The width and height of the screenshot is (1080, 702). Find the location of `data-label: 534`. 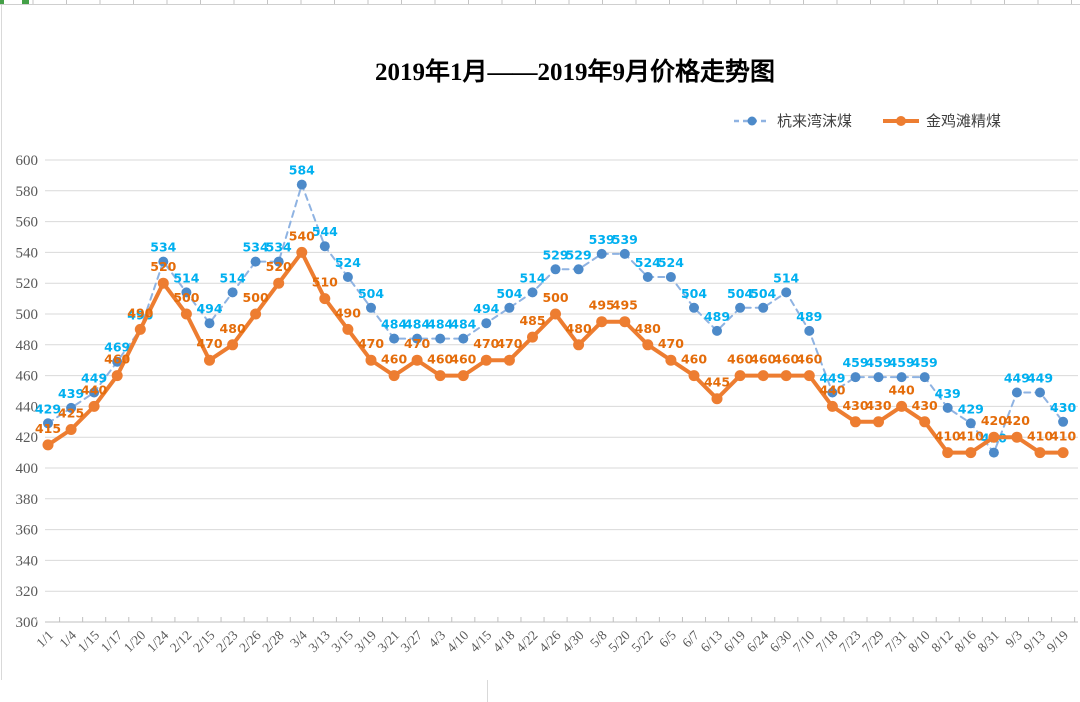

data-label: 534 is located at coordinates (279, 247).